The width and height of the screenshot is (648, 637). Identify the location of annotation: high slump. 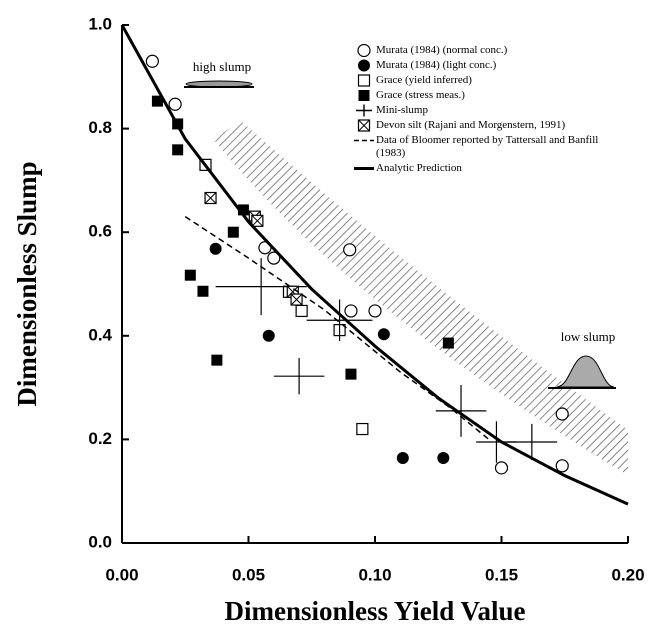
(222, 66).